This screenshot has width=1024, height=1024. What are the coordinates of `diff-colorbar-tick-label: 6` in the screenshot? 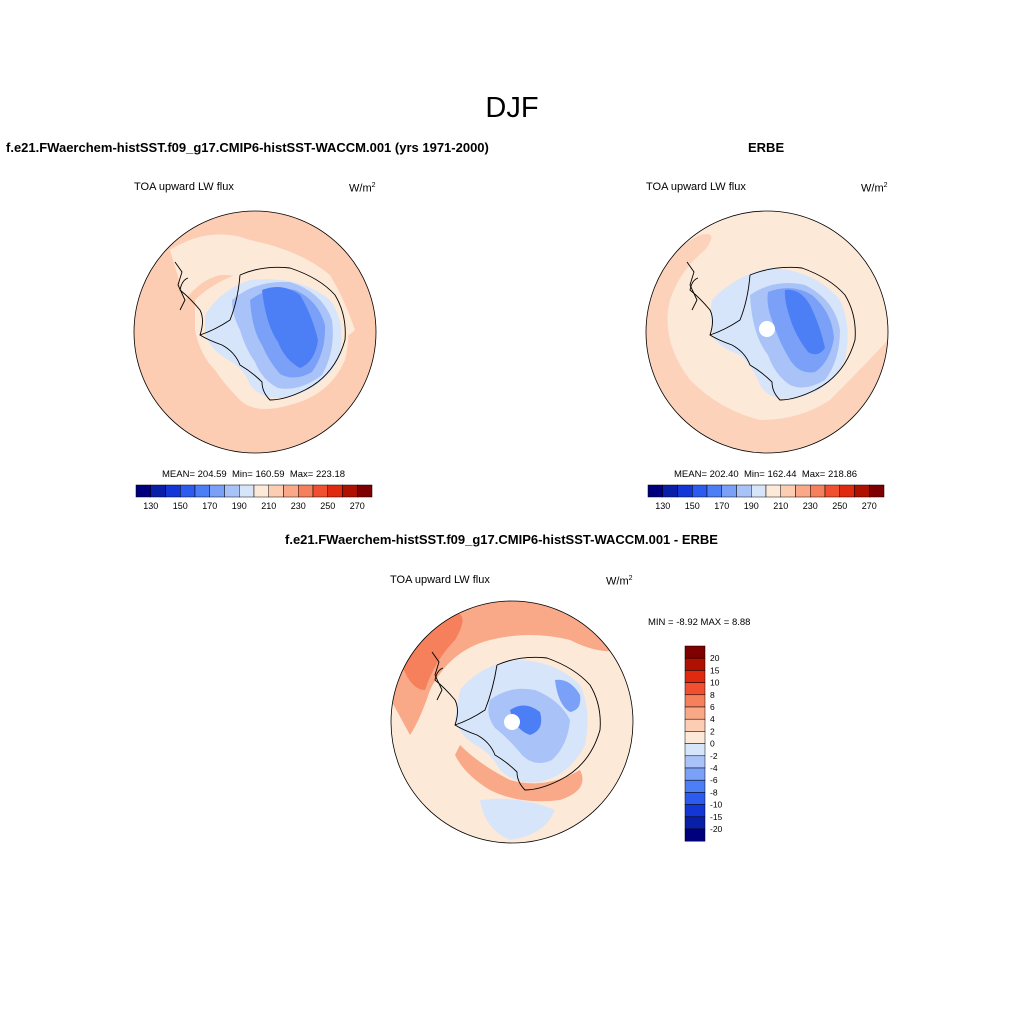 It's located at (712, 707).